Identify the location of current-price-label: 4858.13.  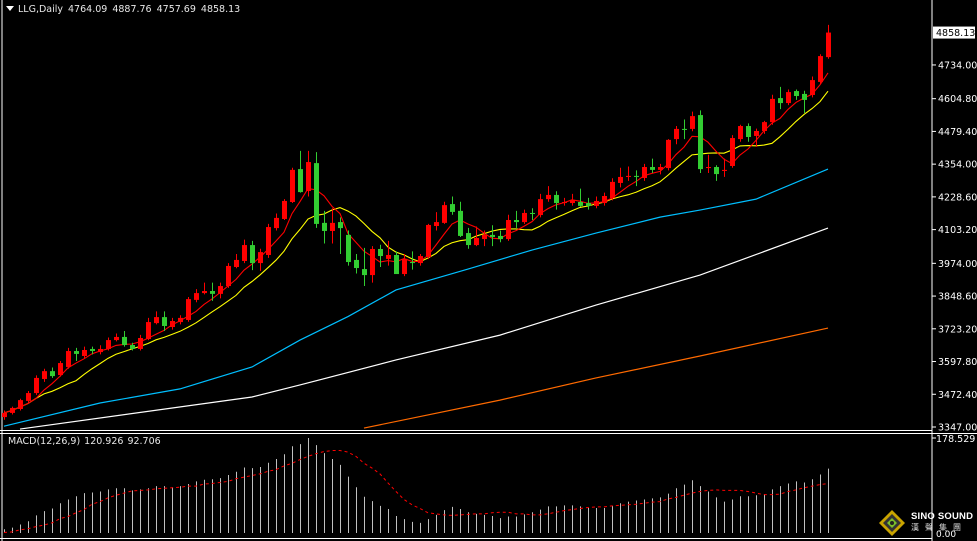
(955, 33).